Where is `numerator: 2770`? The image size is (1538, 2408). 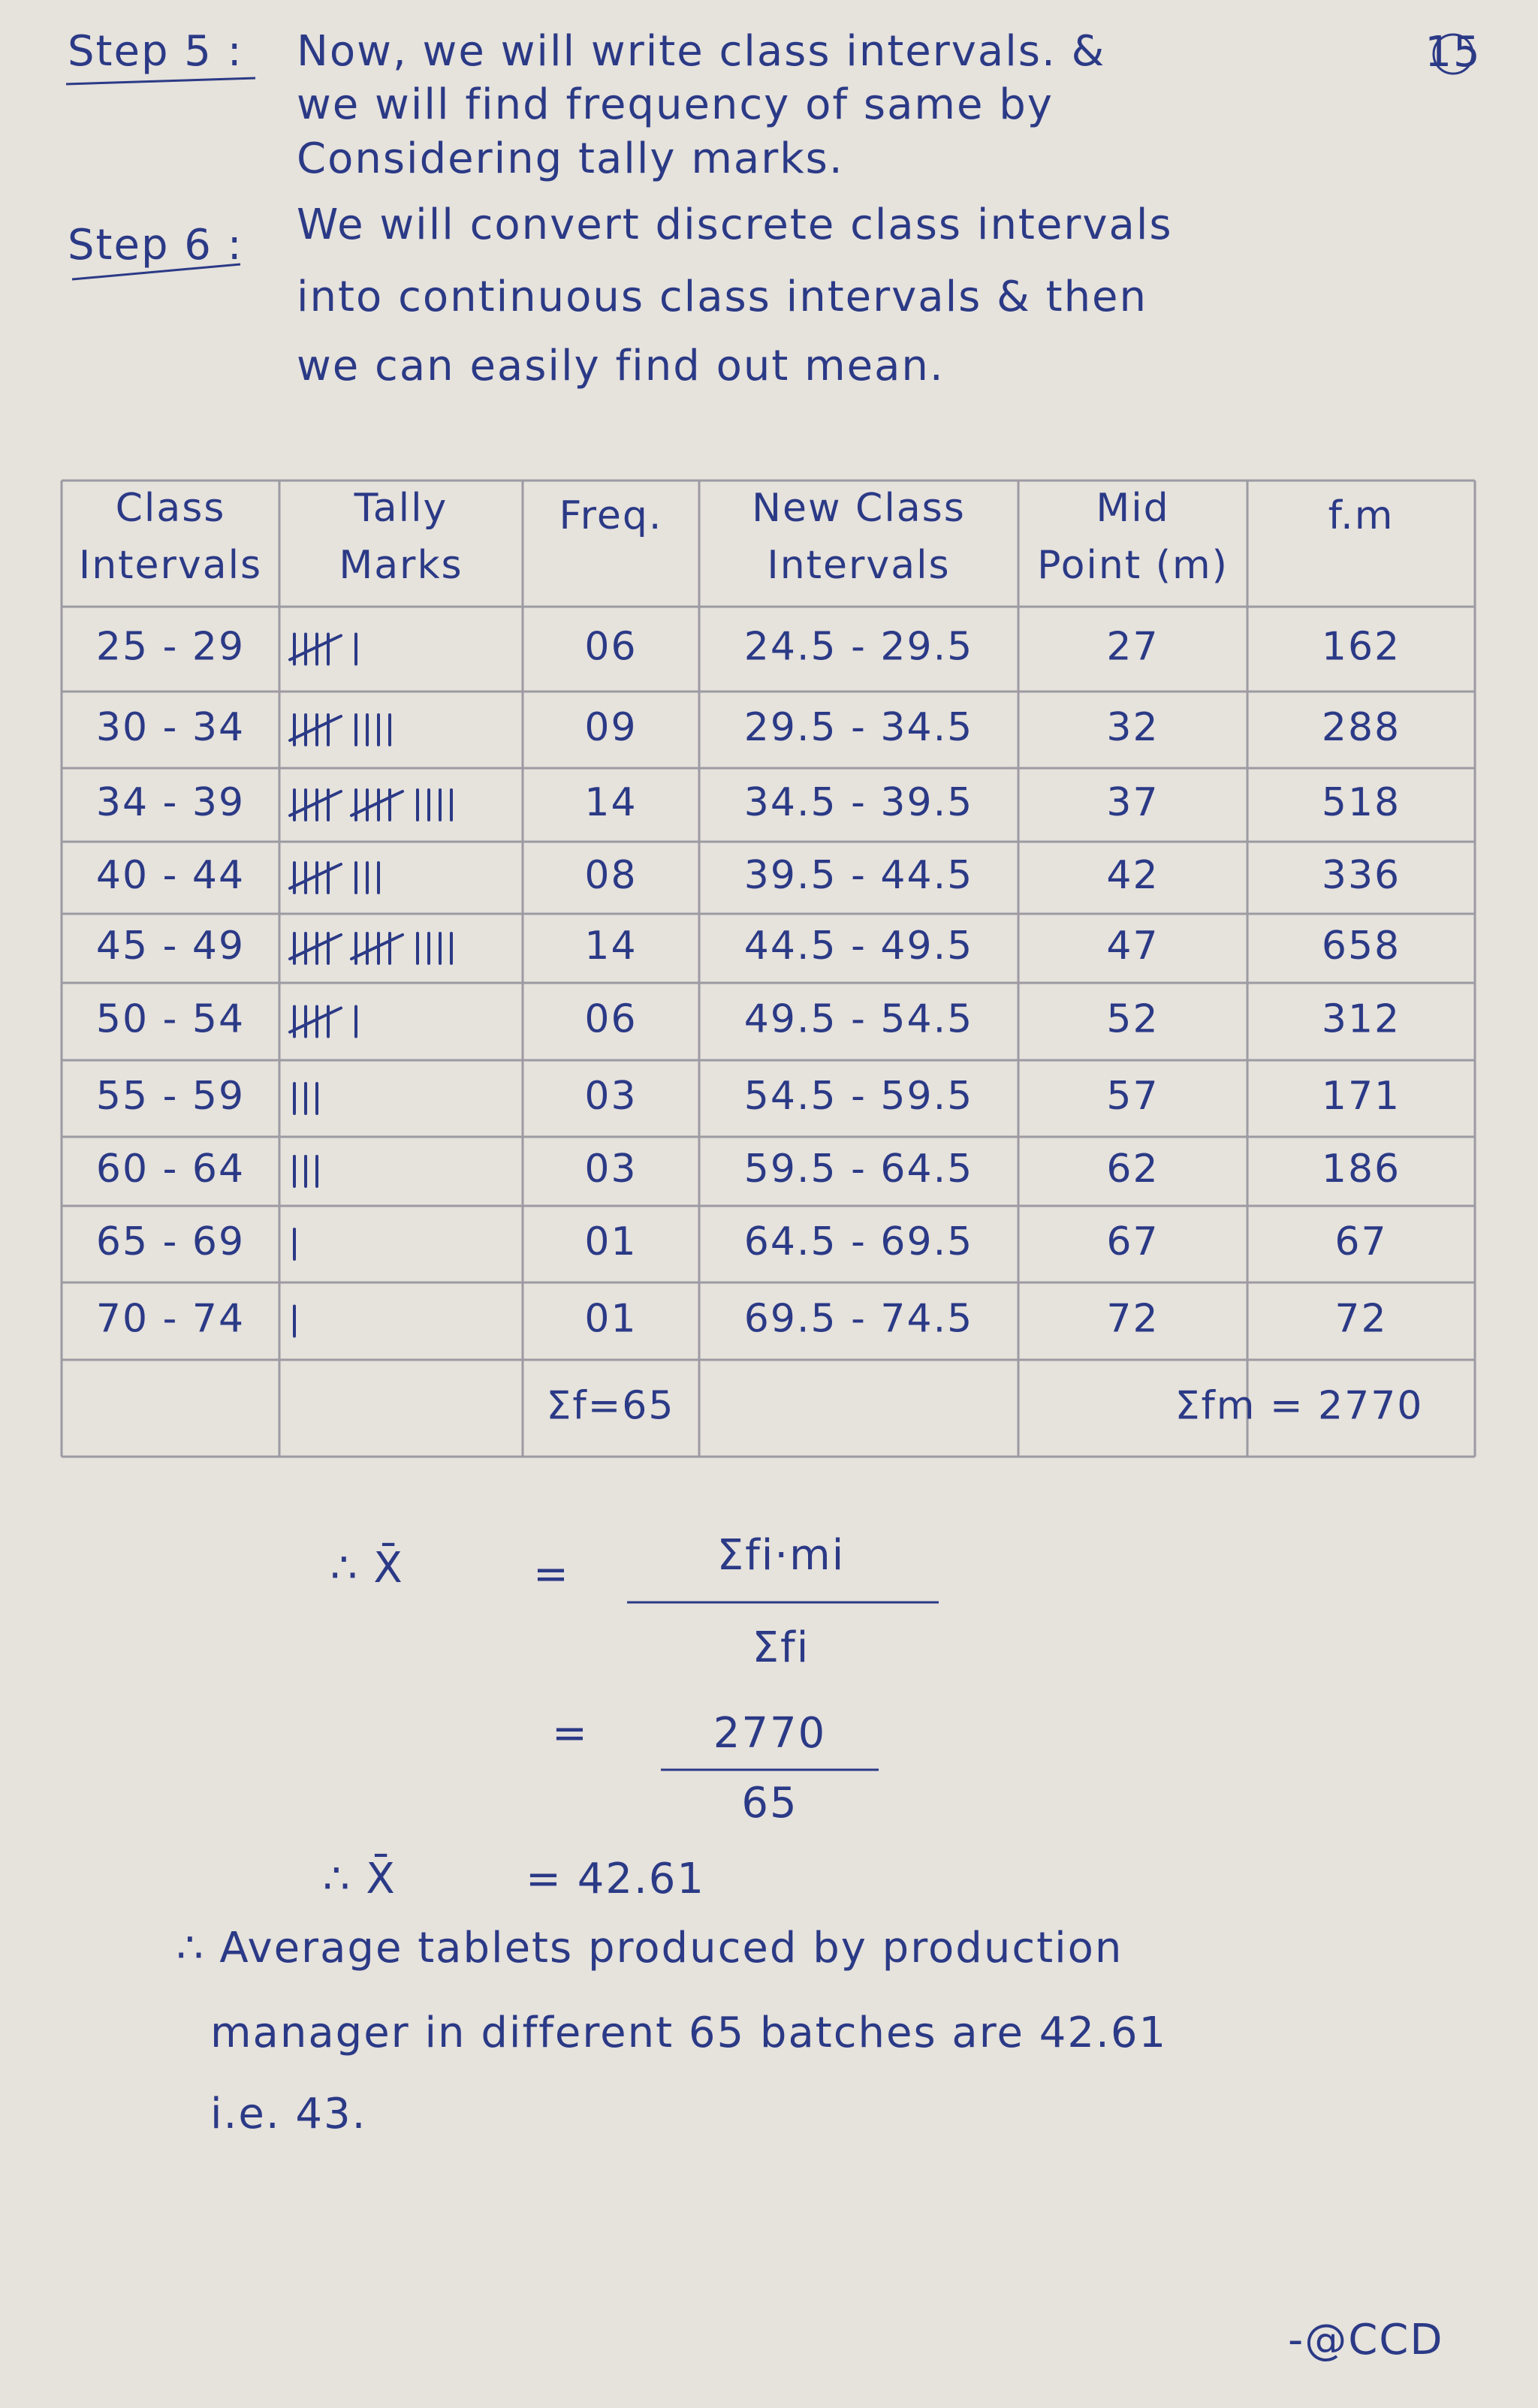
numerator: 2770 is located at coordinates (770, 1734).